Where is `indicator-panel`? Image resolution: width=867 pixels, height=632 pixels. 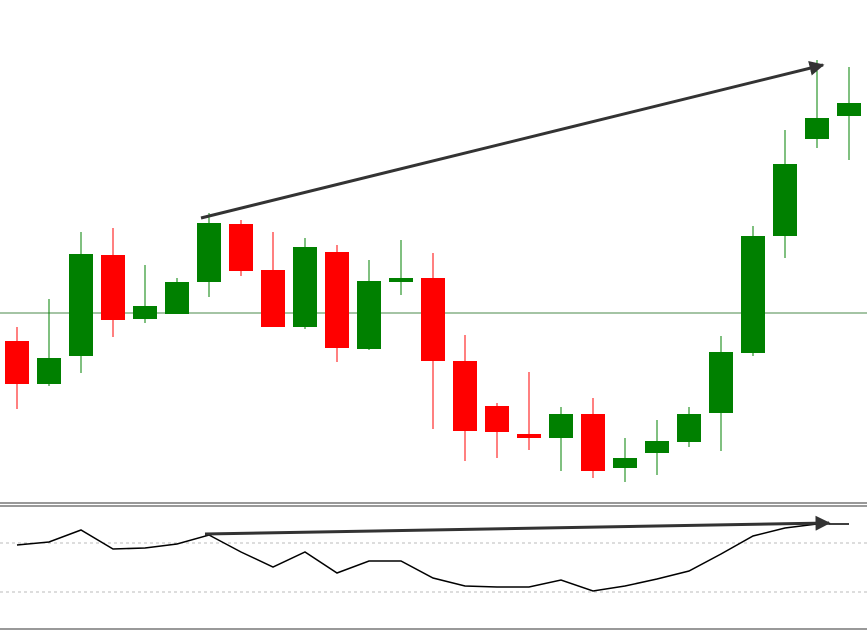
indicator-panel is located at coordinates (433, 558).